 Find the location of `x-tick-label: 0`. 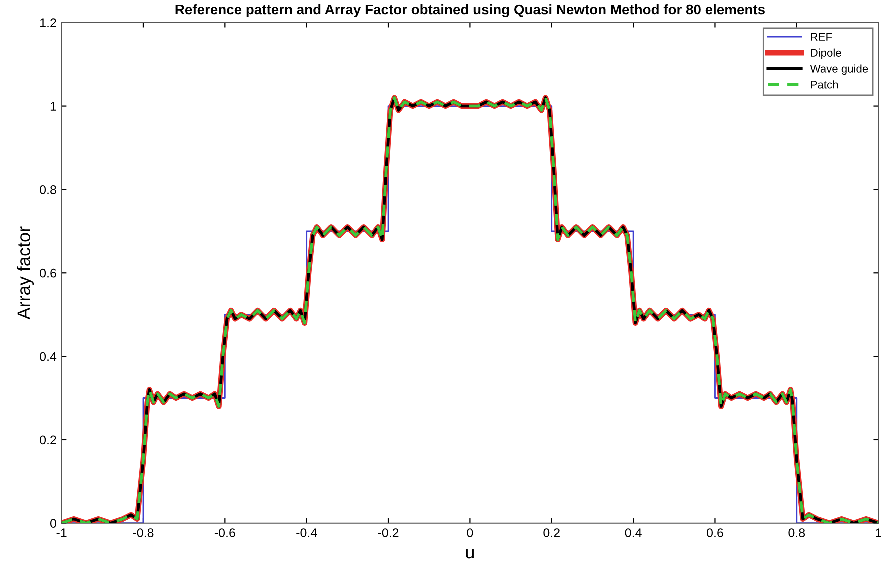

x-tick-label: 0 is located at coordinates (470, 533).